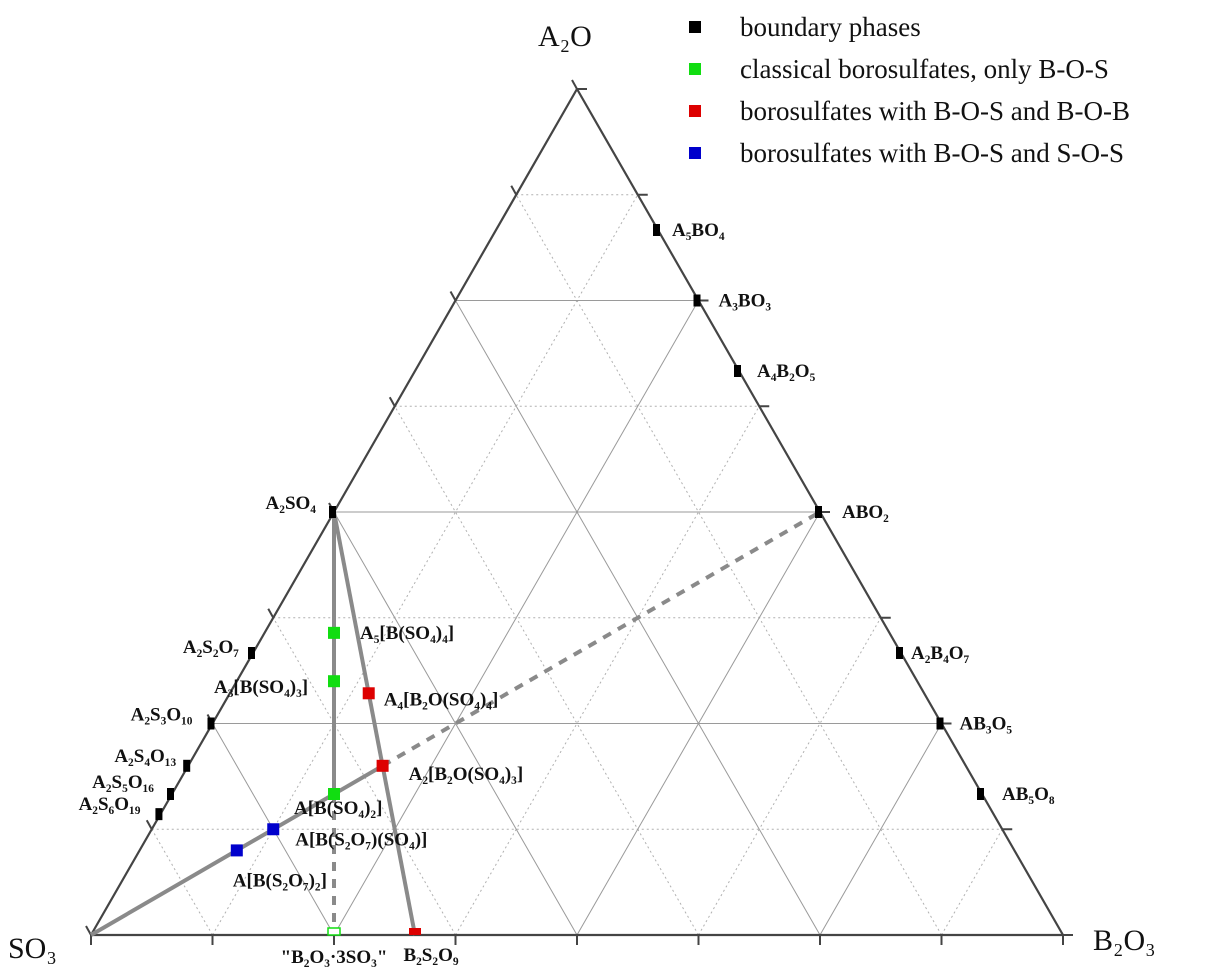 This screenshot has width=1226, height=969. Describe the element at coordinates (865, 512) in the screenshot. I see `point-label: ABO₂` at that location.